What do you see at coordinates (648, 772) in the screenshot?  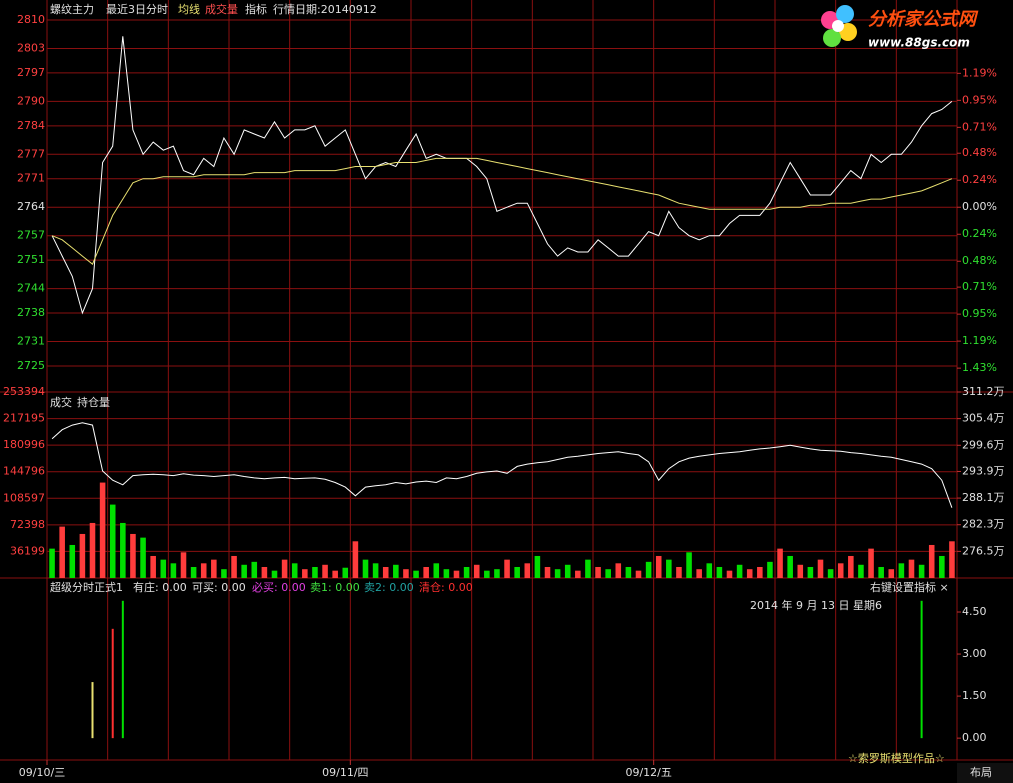 I see `x-tick-label: 09/12/五` at bounding box center [648, 772].